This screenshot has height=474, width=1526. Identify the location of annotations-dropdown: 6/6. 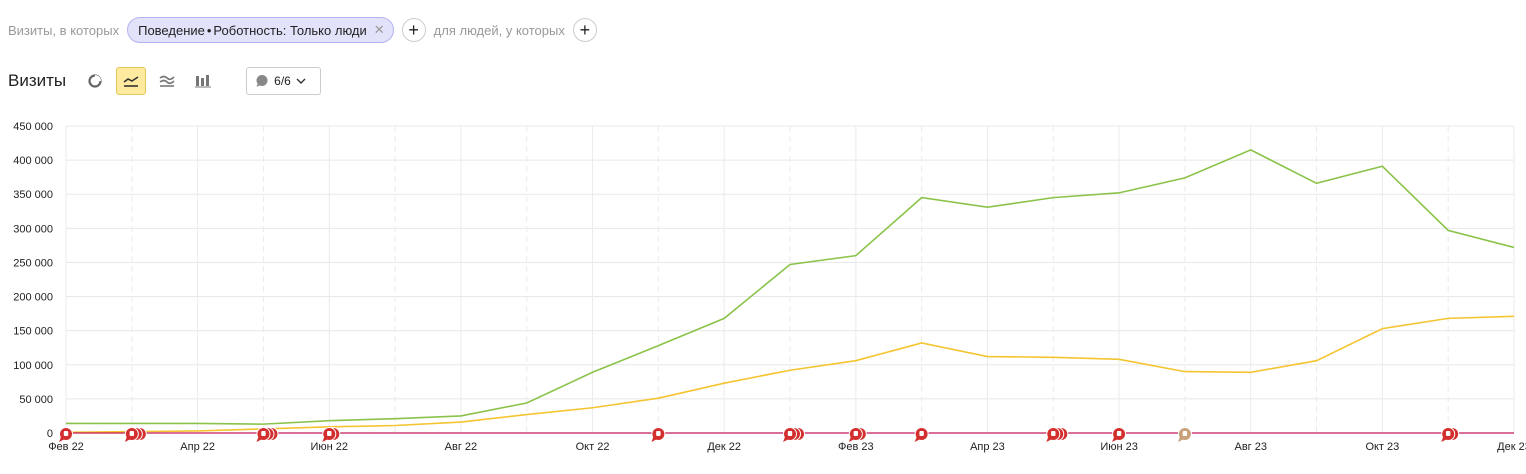
(283, 81).